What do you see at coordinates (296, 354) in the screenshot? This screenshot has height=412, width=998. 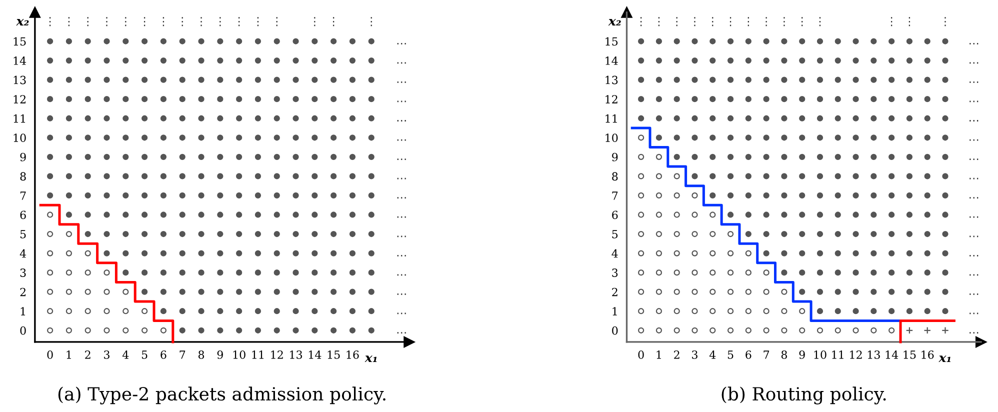 I see `x-tick-label: 13` at bounding box center [296, 354].